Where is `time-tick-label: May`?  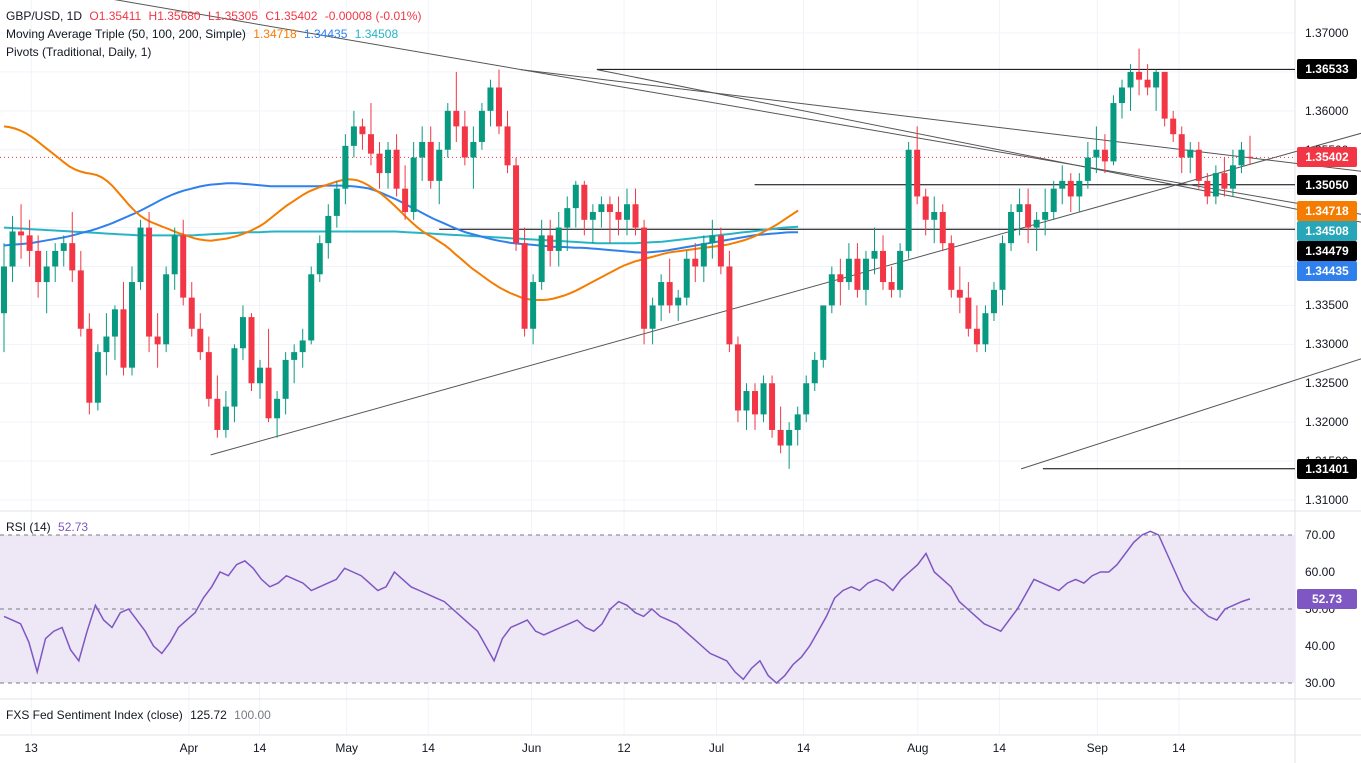
time-tick-label: May is located at coordinates (346, 748).